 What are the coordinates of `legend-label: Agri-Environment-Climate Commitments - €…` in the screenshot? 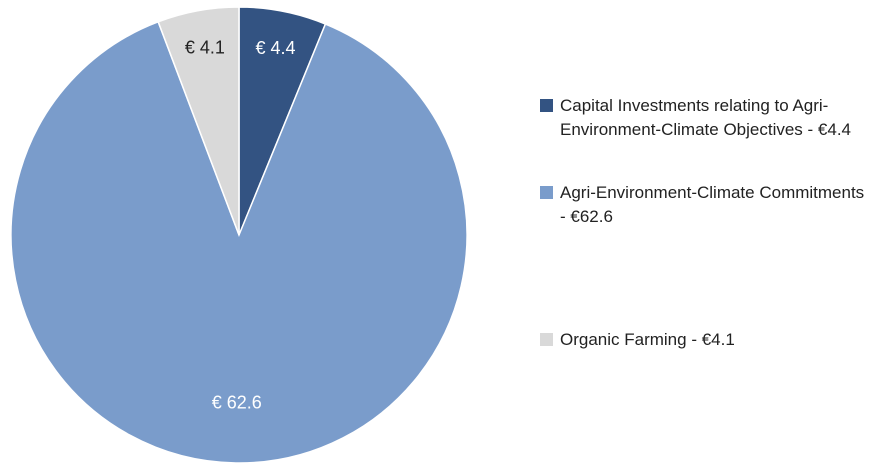 It's located at (712, 204).